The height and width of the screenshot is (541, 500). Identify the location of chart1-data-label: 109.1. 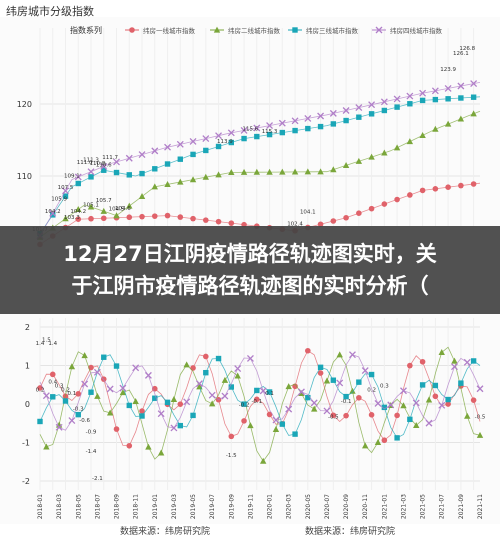
(72, 176).